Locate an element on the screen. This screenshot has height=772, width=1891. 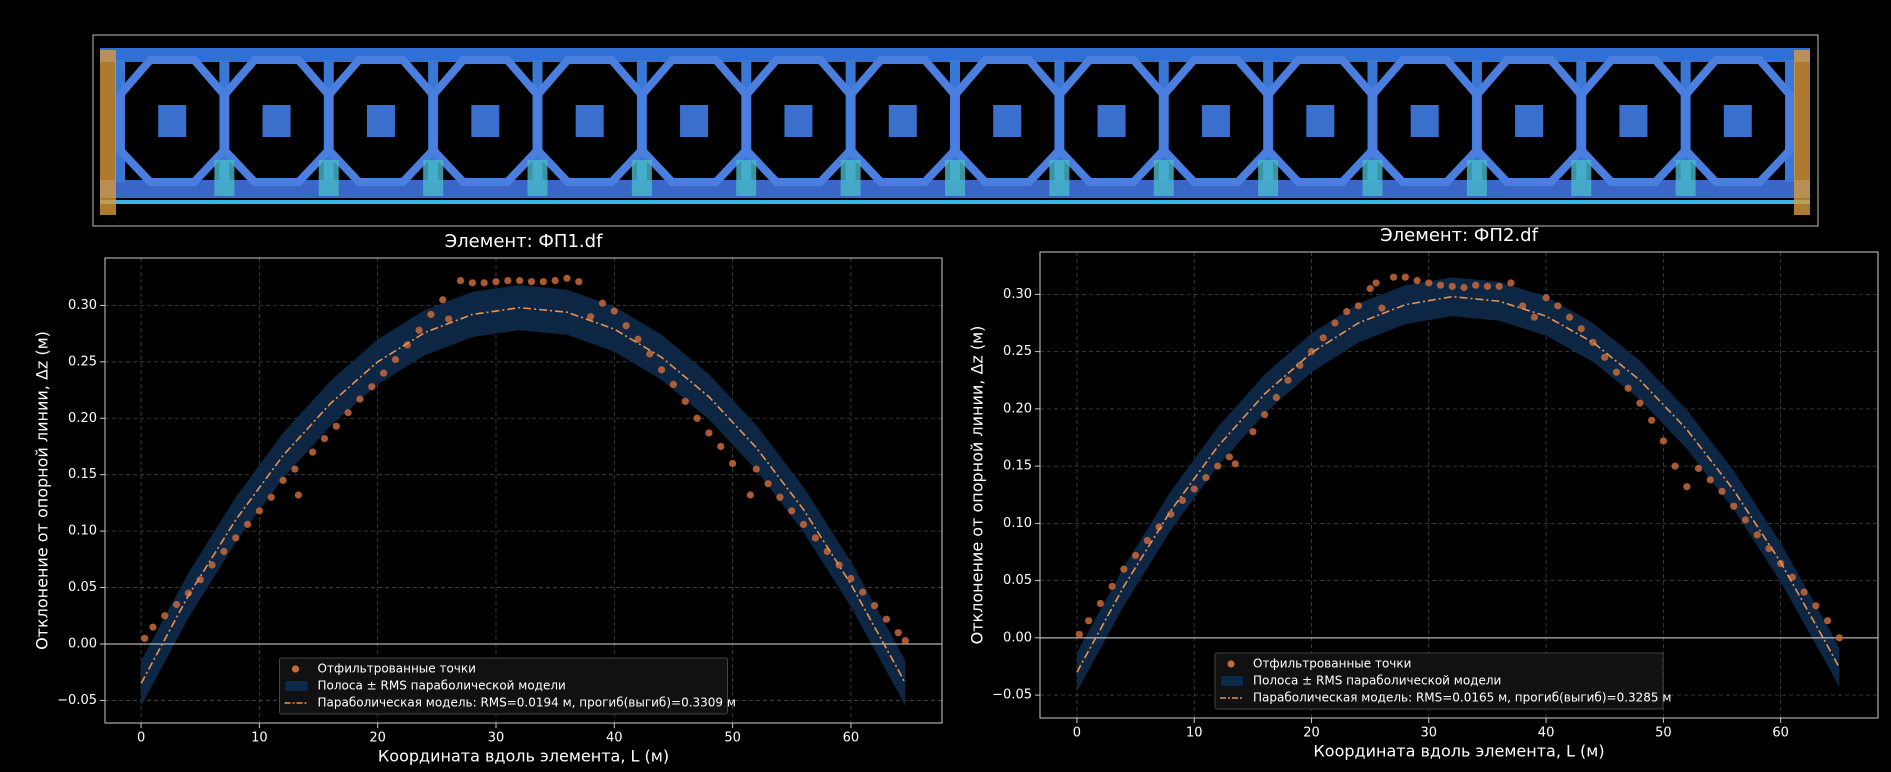
y-tick-label: 0.20 is located at coordinates (1017, 408).